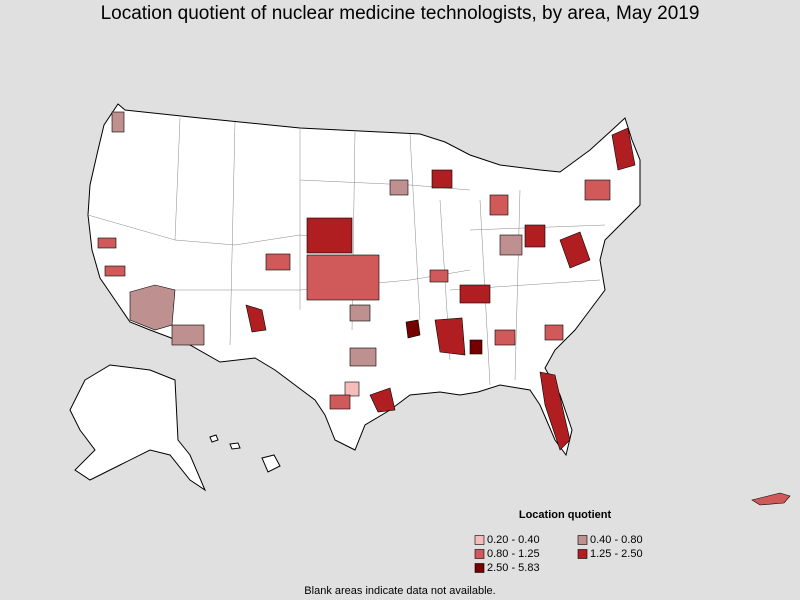 The height and width of the screenshot is (600, 800). What do you see at coordinates (513, 540) in the screenshot?
I see `legend-label: 0.20 - 0.40` at bounding box center [513, 540].